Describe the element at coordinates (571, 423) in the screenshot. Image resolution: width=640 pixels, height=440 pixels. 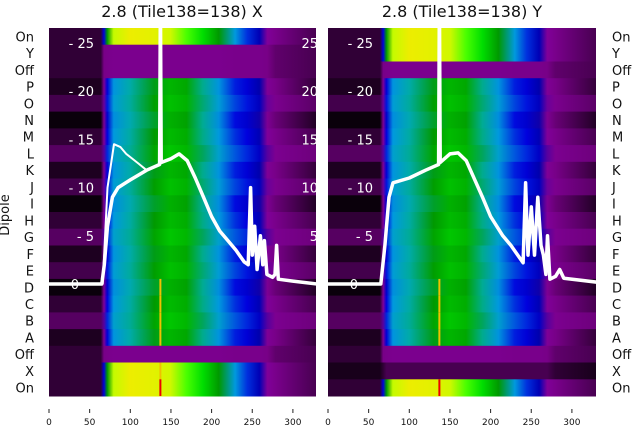
I see `x-tick-label: 300` at that location.